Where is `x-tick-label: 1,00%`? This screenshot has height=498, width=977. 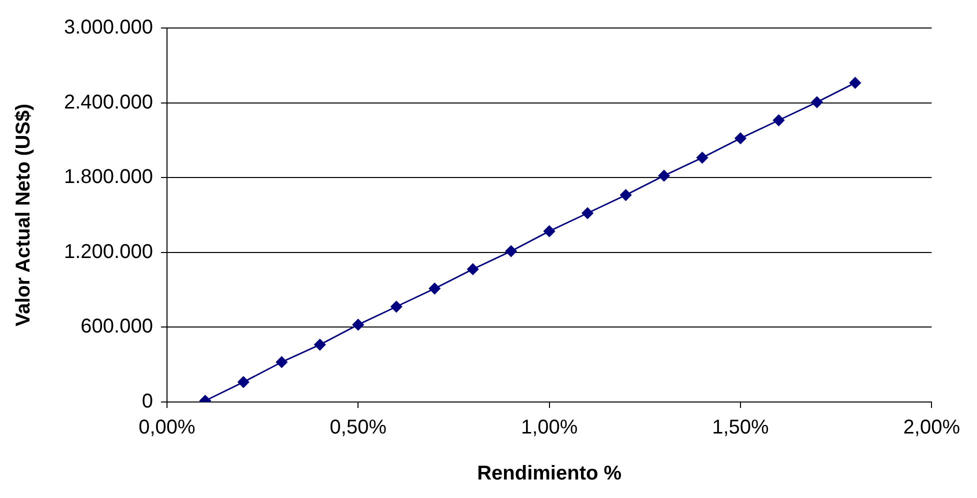
x-tick-label: 1,00% is located at coordinates (549, 427).